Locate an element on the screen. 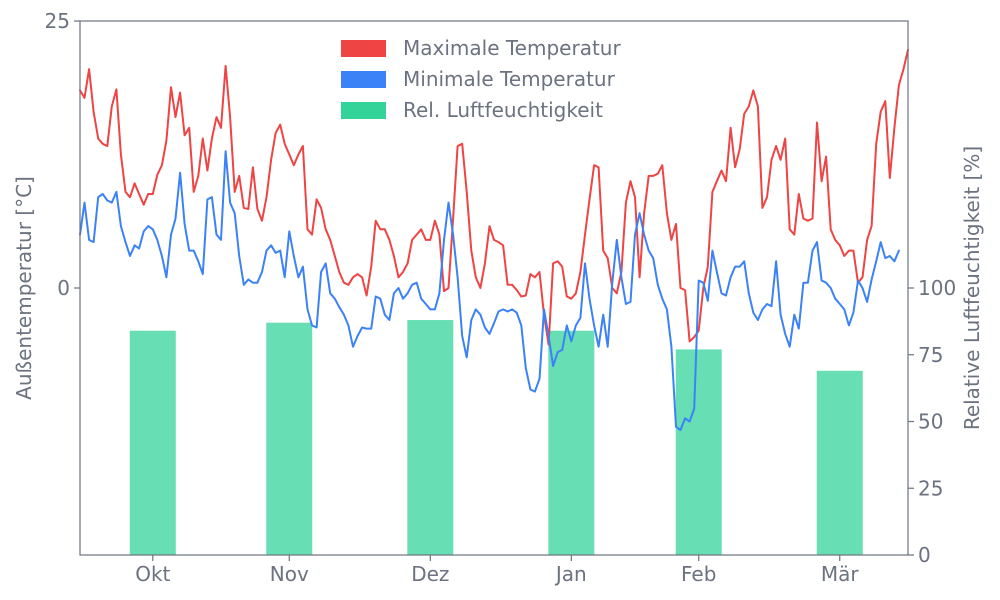 The image size is (1000, 600). y-right-tick-label: 75 is located at coordinates (930, 355).